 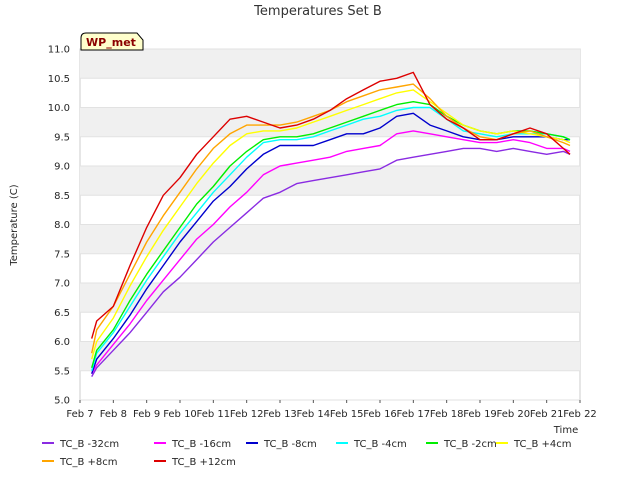 What do you see at coordinates (547, 414) in the screenshot?
I see `x-tick-label: Feb 21` at bounding box center [547, 414].